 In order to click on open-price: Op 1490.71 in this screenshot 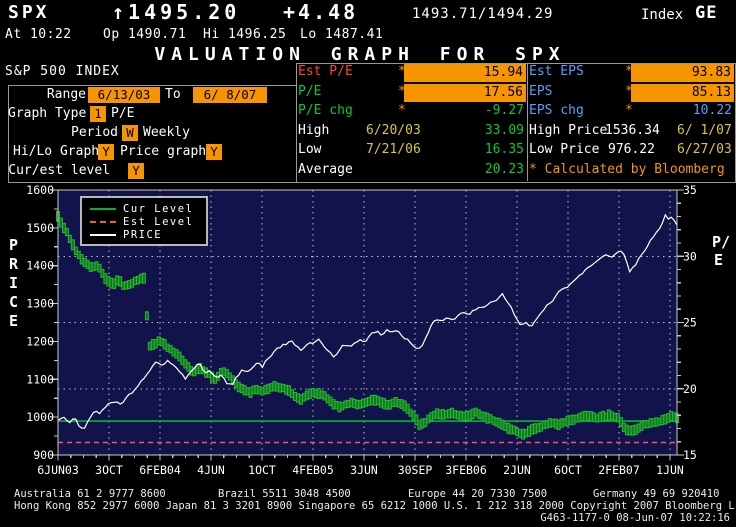, I will do `click(145, 34)`.